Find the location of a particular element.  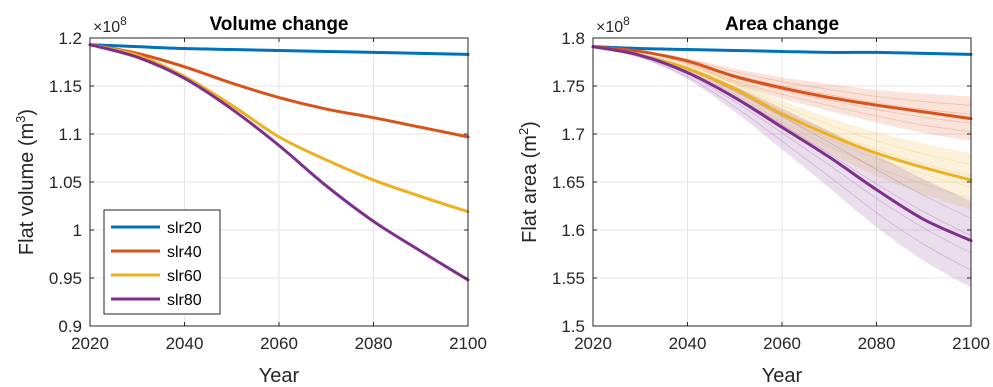

y-tick-label: 0.9 is located at coordinates (70, 326).